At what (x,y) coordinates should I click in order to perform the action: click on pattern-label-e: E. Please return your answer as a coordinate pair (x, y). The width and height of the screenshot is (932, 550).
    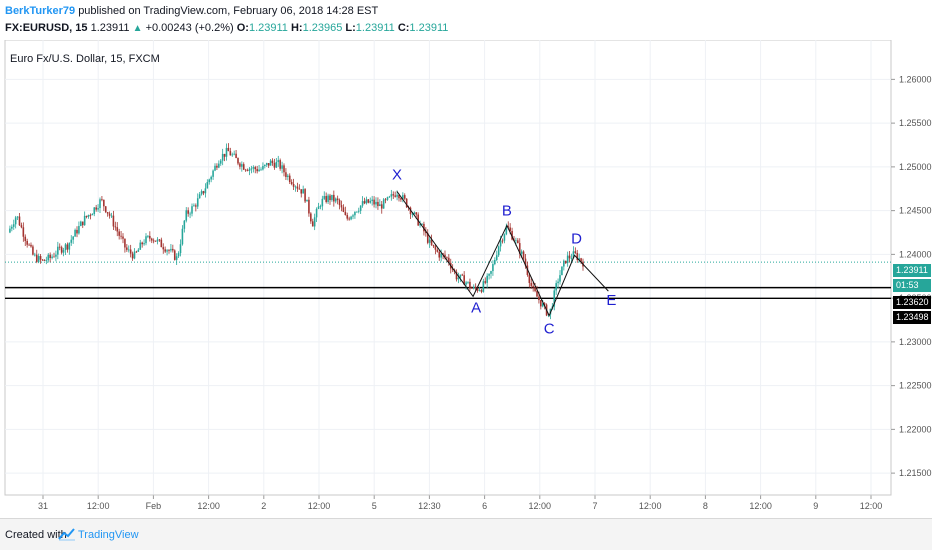
    Looking at the image, I should click on (611, 300).